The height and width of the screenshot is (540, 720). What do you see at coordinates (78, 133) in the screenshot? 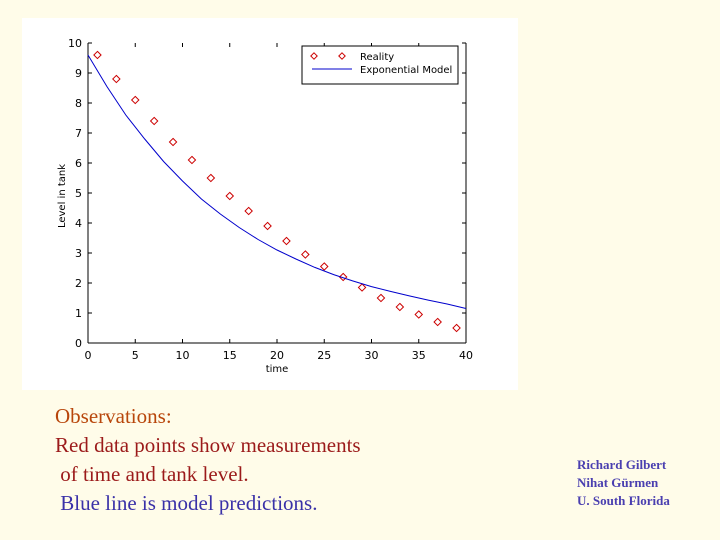
I see `y-tick-label: 7` at bounding box center [78, 133].